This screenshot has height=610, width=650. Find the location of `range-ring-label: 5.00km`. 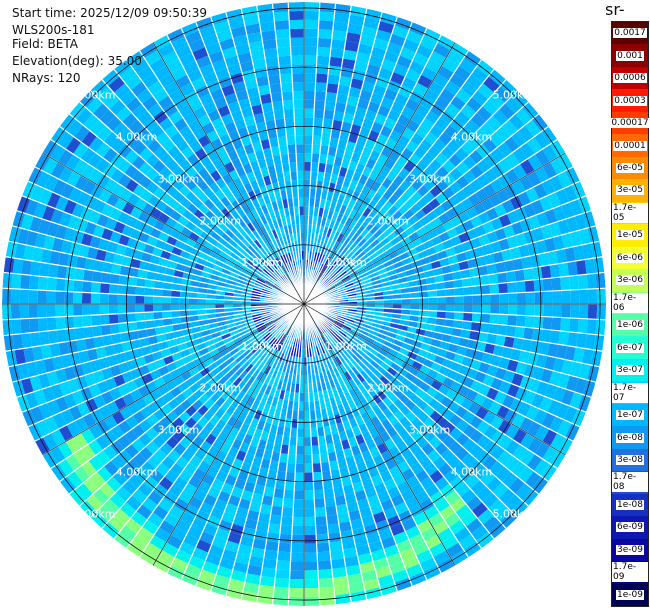

range-ring-label: 5.00km is located at coordinates (95, 513).